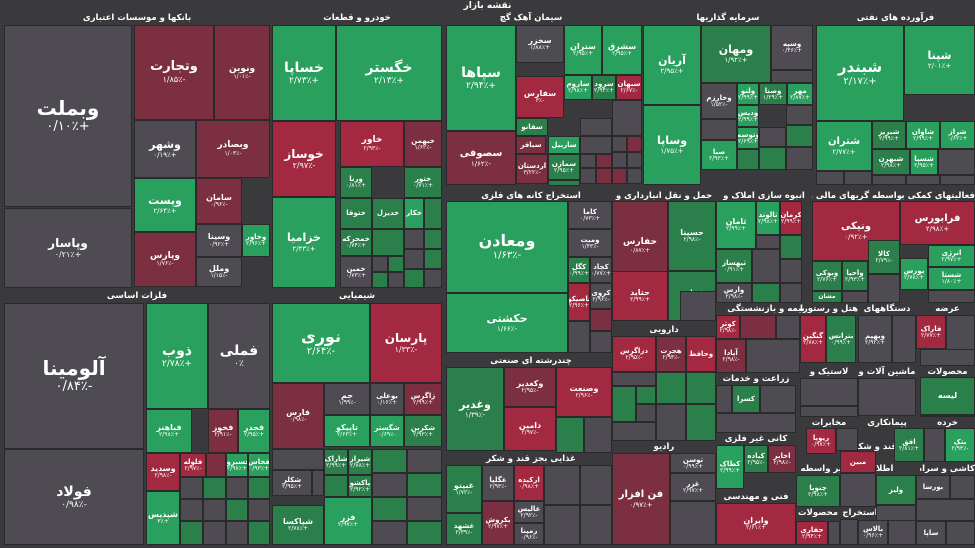  Describe the element at coordinates (233, 149) in the screenshot. I see `tile-وبصادر: وبصادر -۱/۰۳٪` at that location.